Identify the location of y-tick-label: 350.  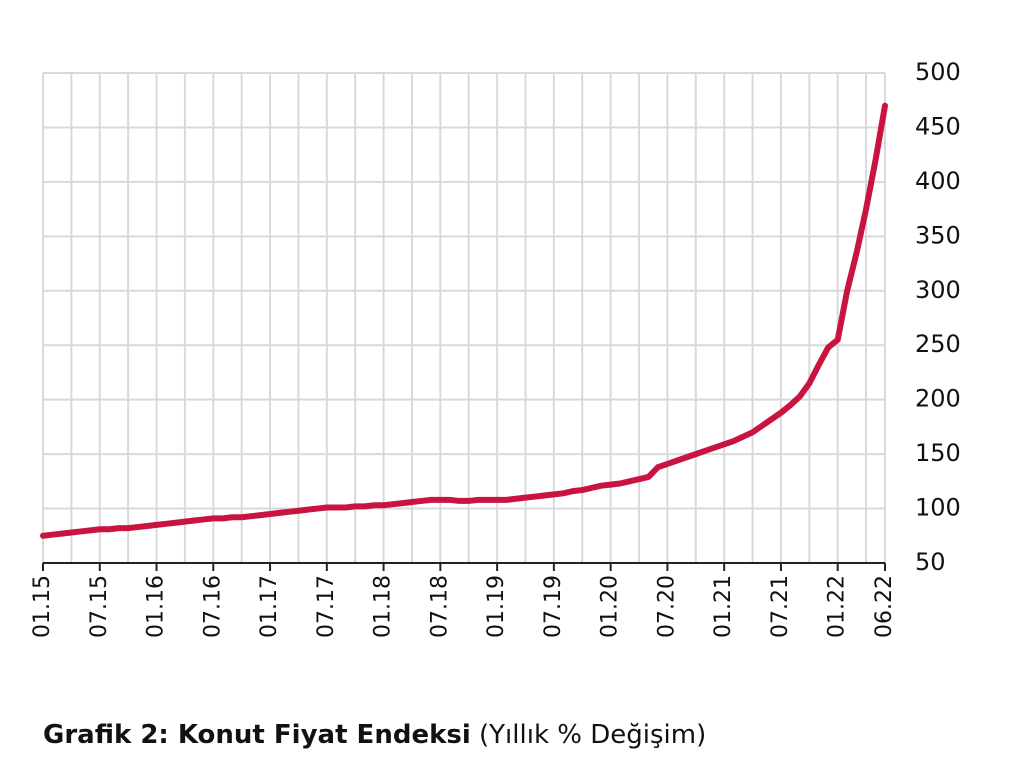
(938, 235).